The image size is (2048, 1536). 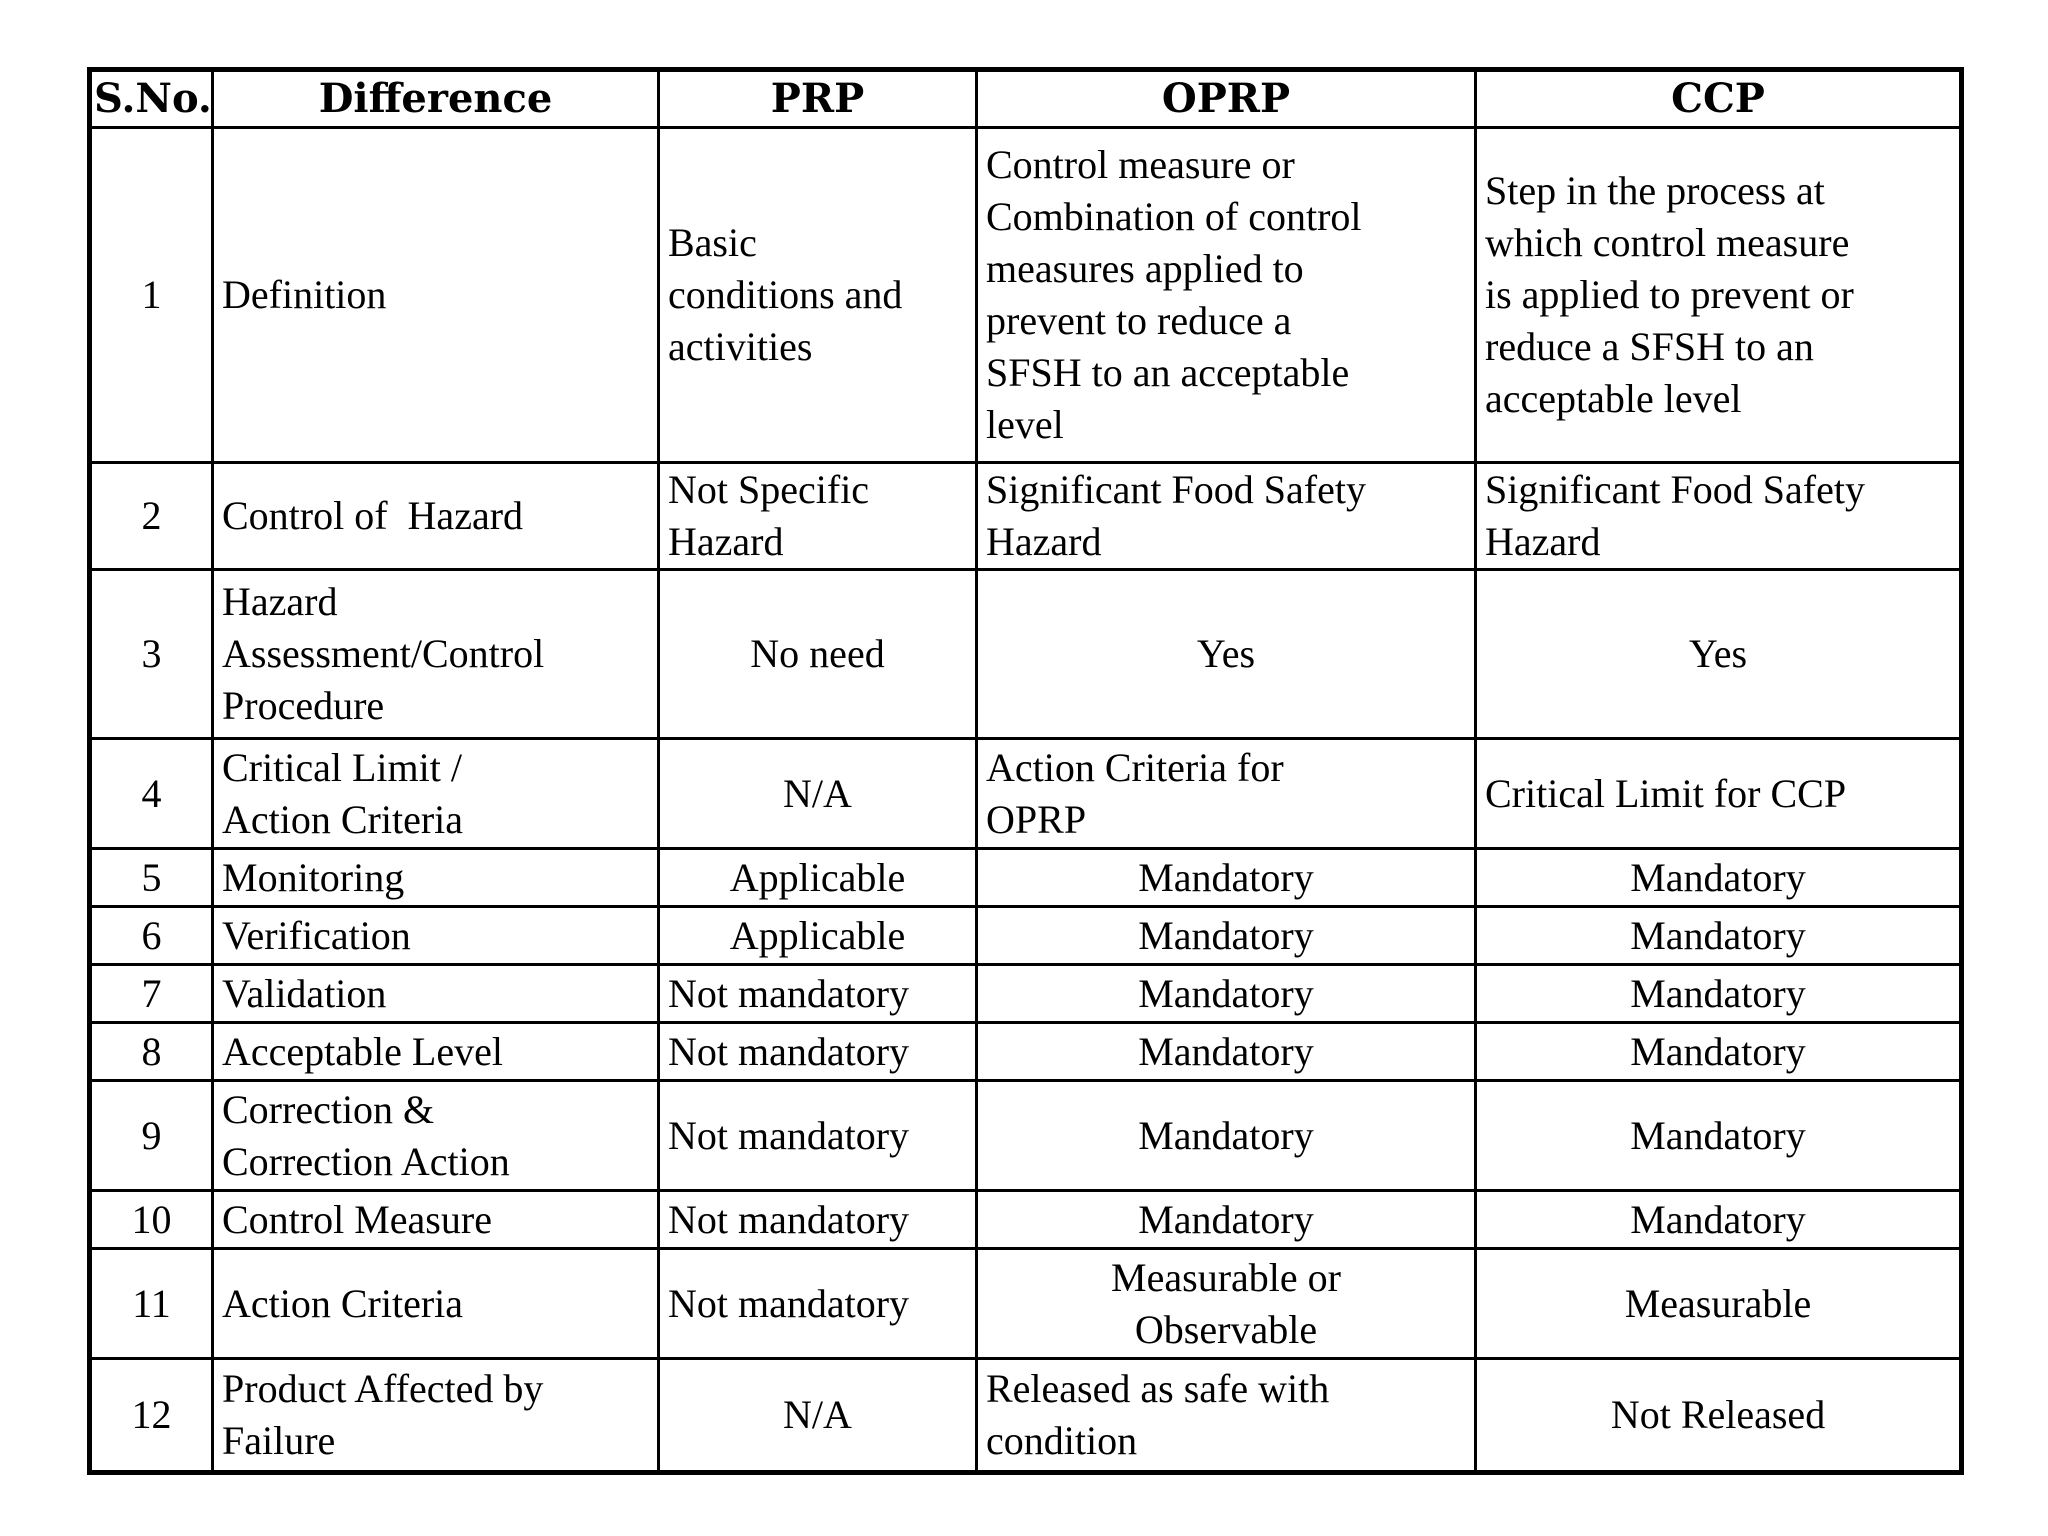 I want to click on column-header-prp: PRP, so click(x=817, y=98).